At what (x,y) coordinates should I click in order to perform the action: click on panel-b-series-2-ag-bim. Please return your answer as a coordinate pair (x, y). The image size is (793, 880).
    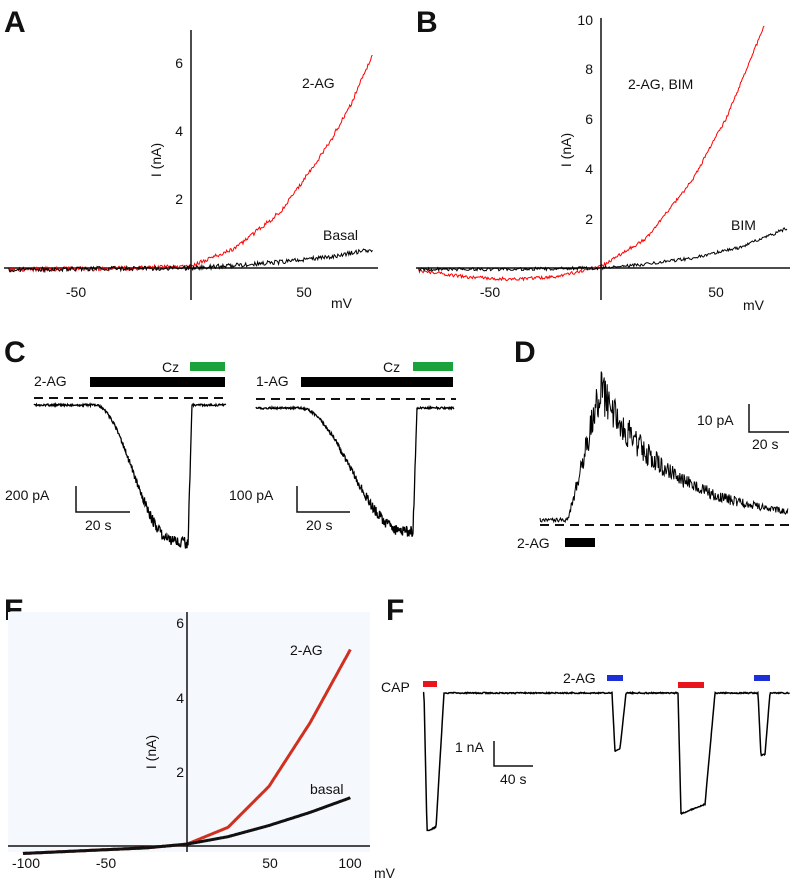
    Looking at the image, I should click on (591, 153).